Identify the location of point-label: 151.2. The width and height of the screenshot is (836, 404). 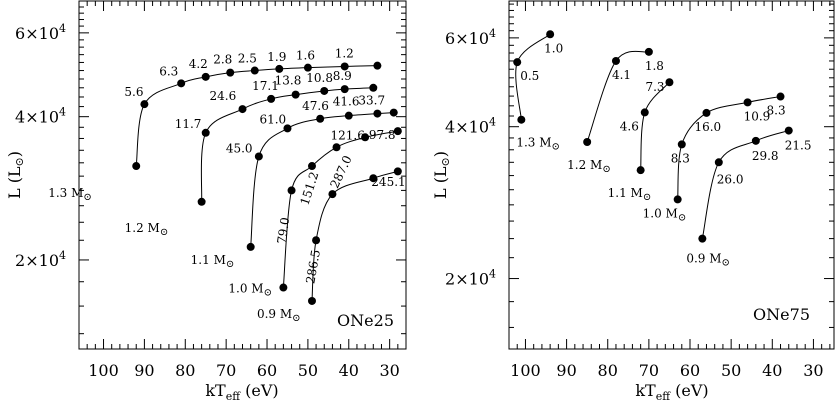
(310, 188).